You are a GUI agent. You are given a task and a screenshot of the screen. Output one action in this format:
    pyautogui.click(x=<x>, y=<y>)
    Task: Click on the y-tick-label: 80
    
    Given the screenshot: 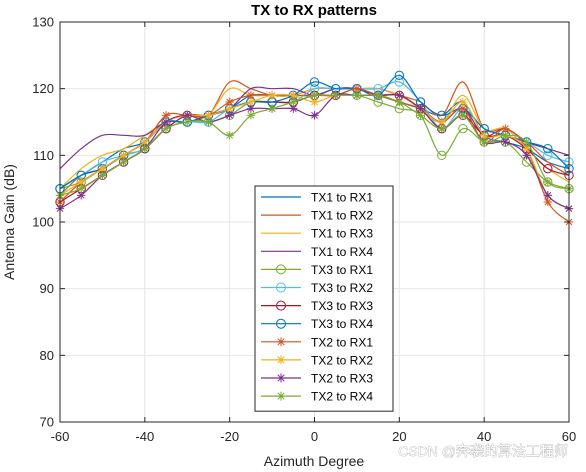 What is the action you would take?
    pyautogui.click(x=47, y=355)
    